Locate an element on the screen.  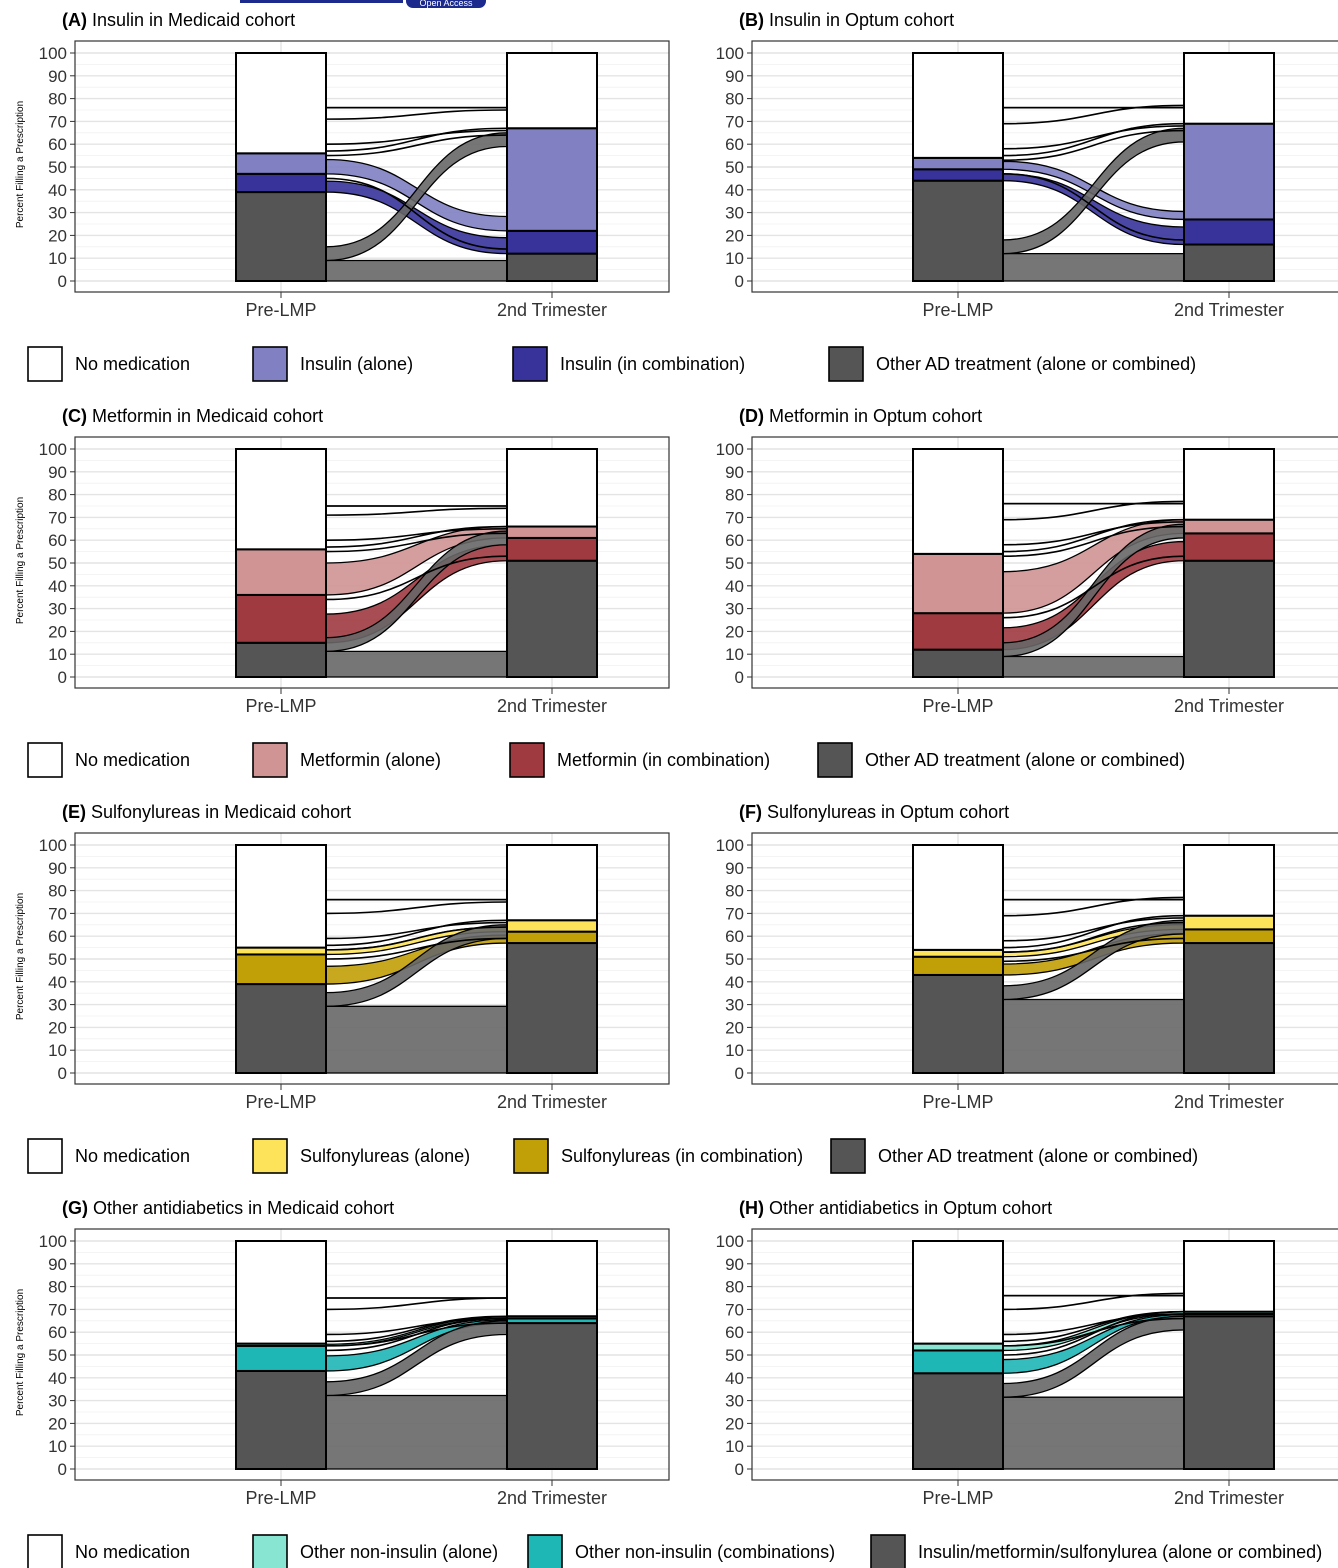
panel-title-text: Insulin in Optum cohort is located at coordinates (861, 20).